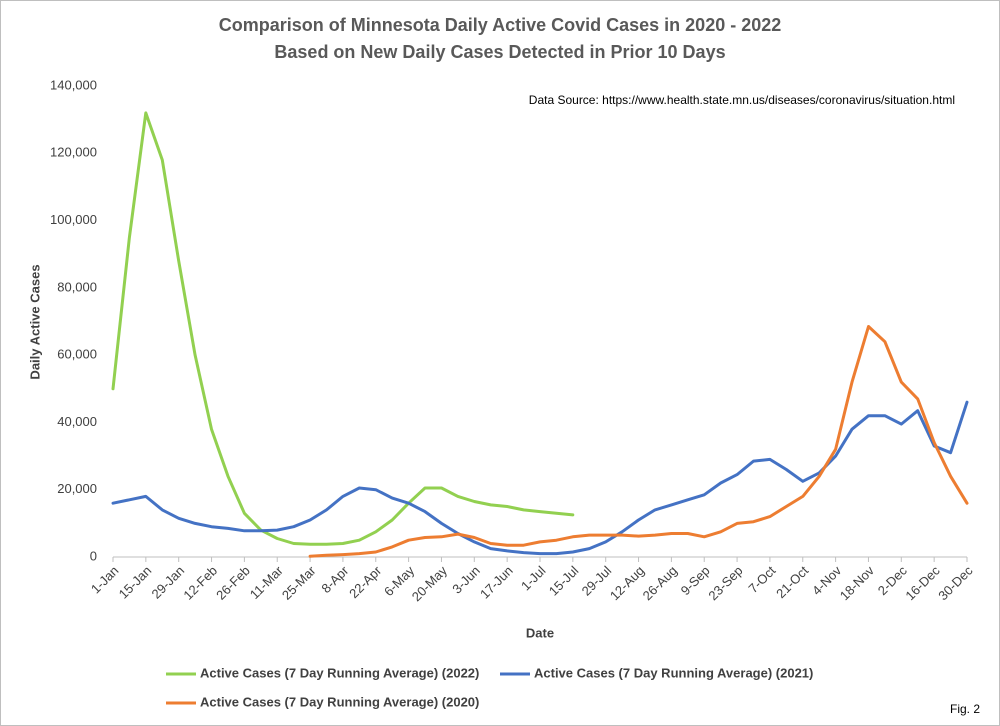  Describe the element at coordinates (73, 219) in the screenshot. I see `y-tick-label: 100,000` at that location.